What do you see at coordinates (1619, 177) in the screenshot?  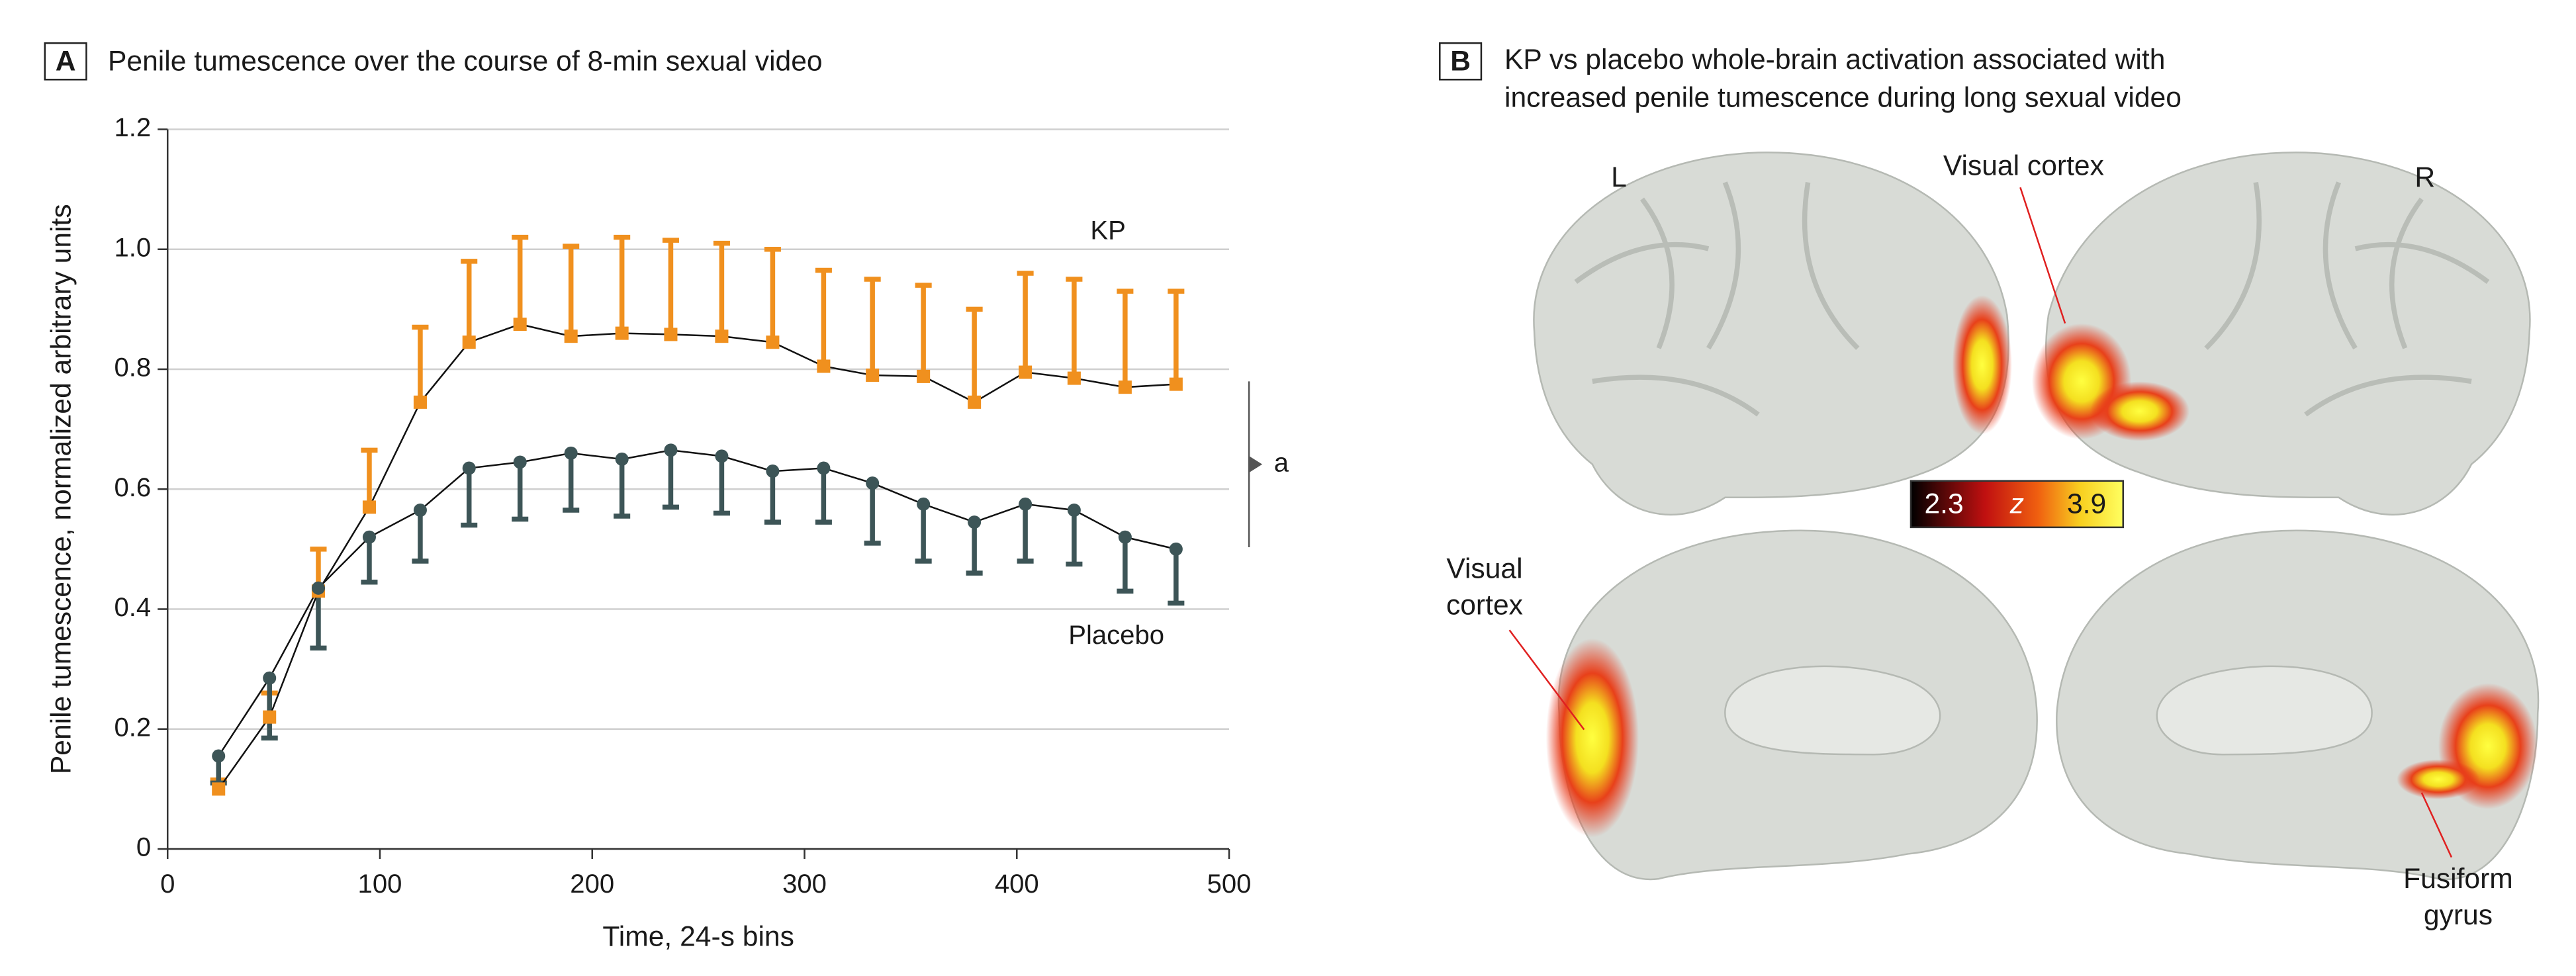 I see `hemisphere-label: L` at bounding box center [1619, 177].